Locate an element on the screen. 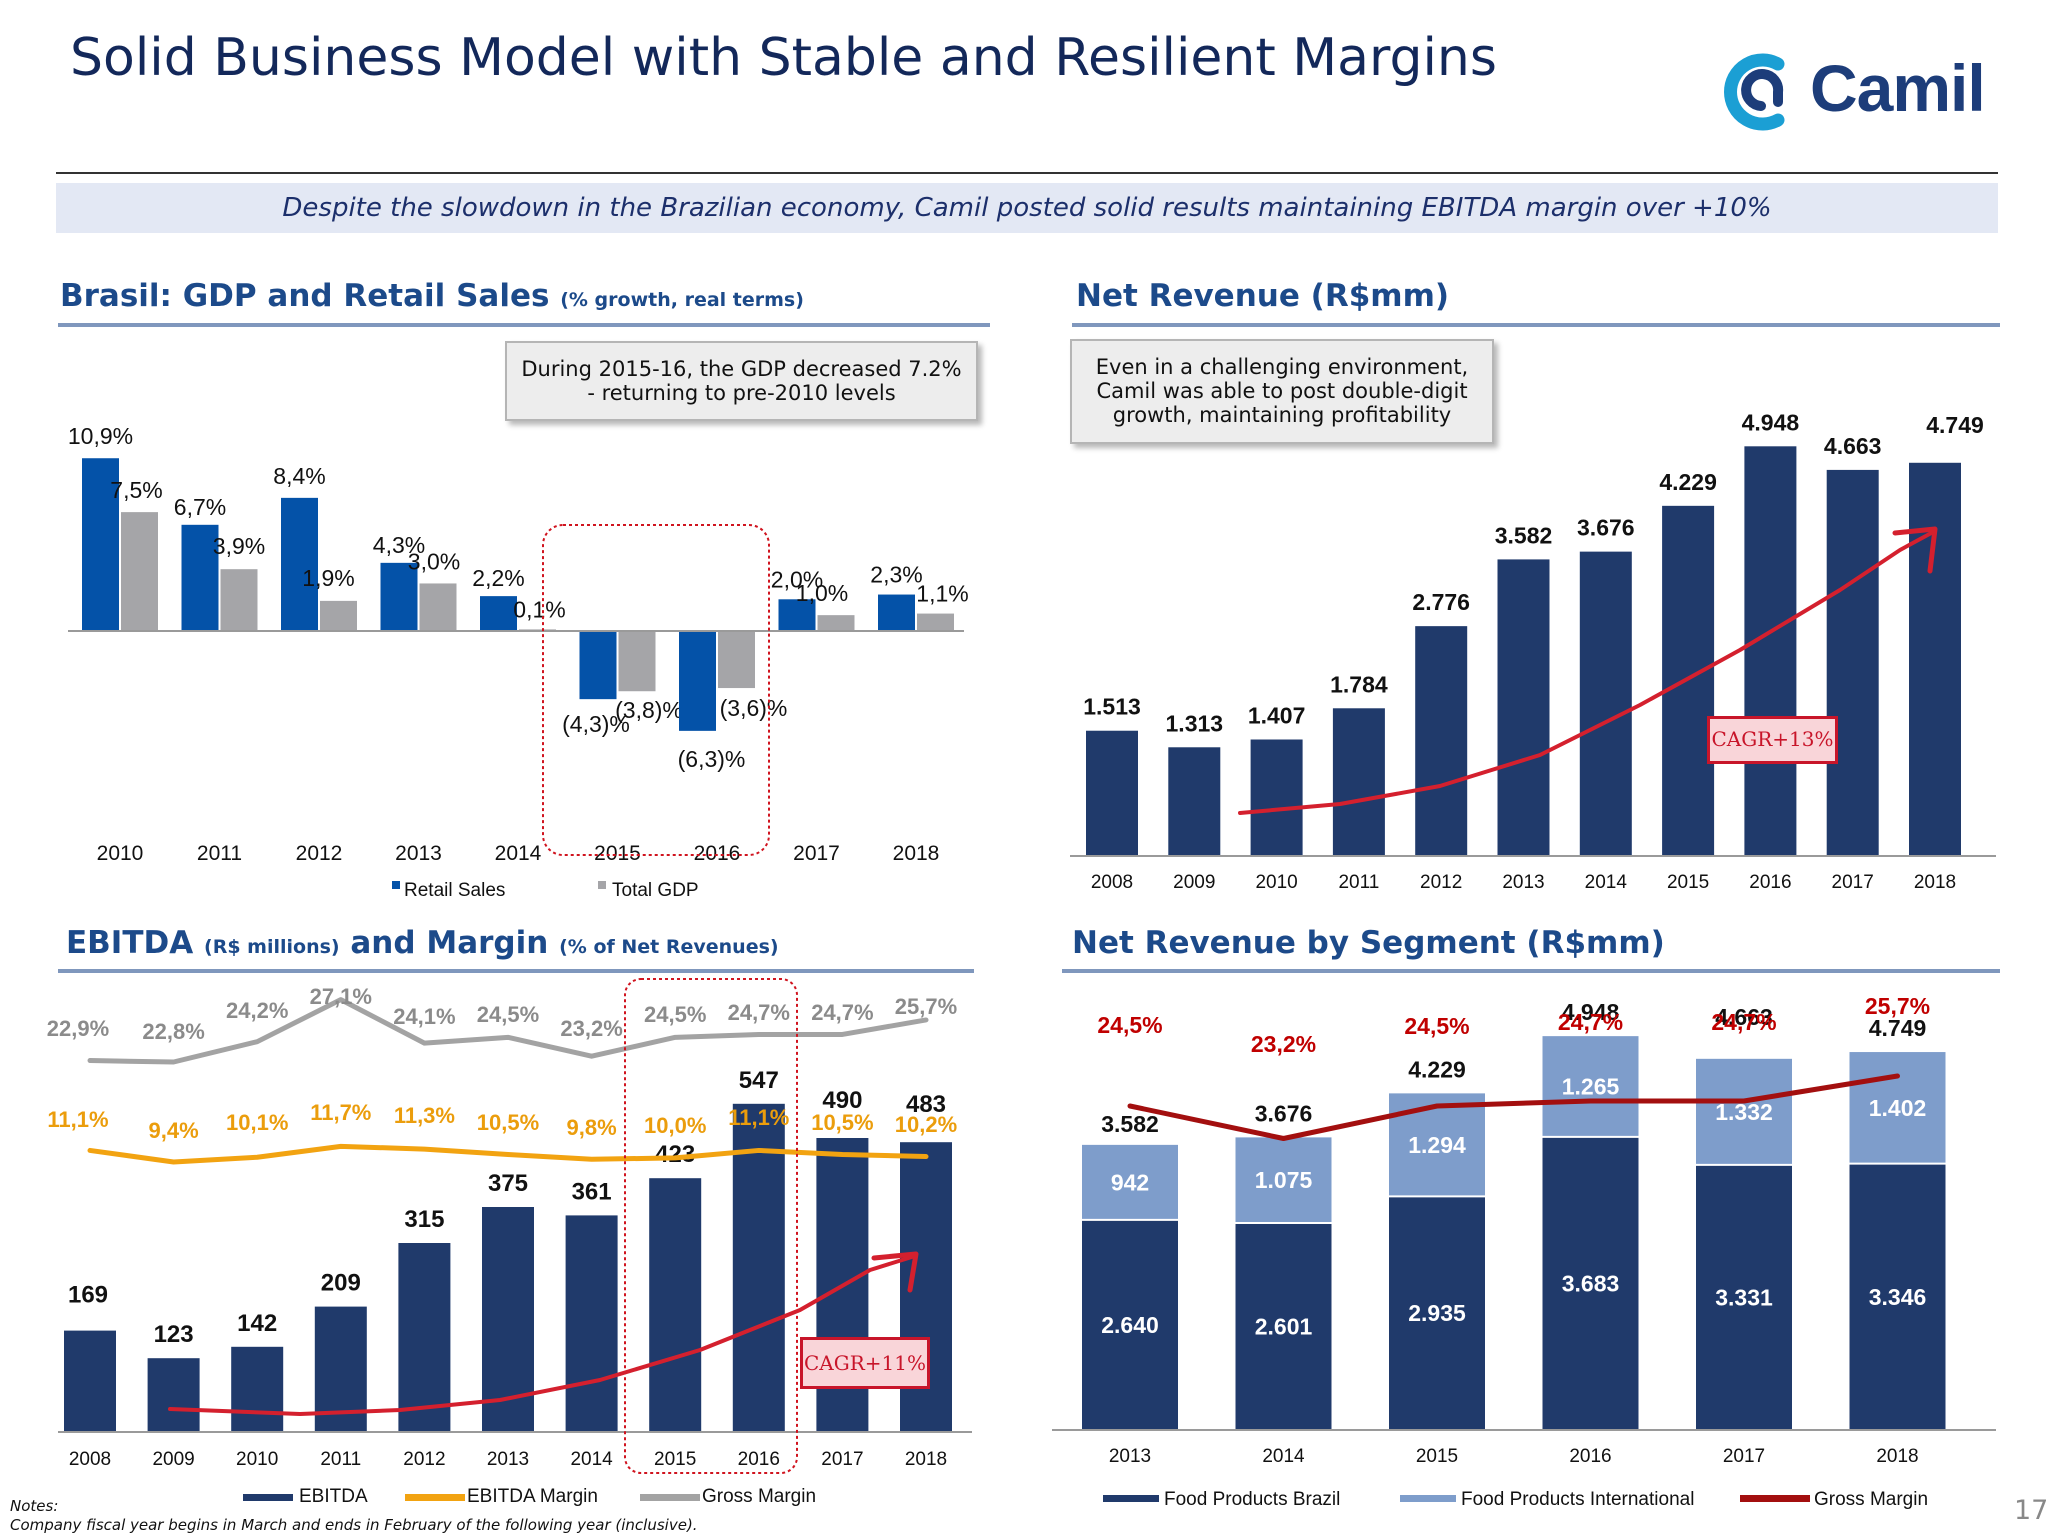 The height and width of the screenshot is (1536, 2048). retail-bar-2016 is located at coordinates (697, 681).